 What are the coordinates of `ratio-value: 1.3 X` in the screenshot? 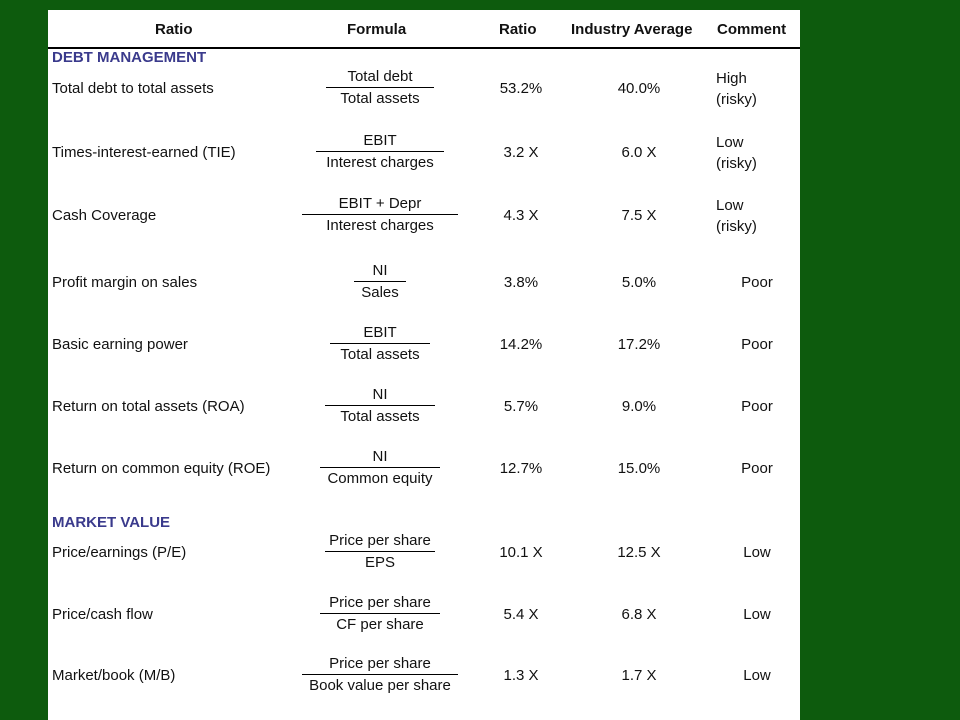 It's located at (521, 675).